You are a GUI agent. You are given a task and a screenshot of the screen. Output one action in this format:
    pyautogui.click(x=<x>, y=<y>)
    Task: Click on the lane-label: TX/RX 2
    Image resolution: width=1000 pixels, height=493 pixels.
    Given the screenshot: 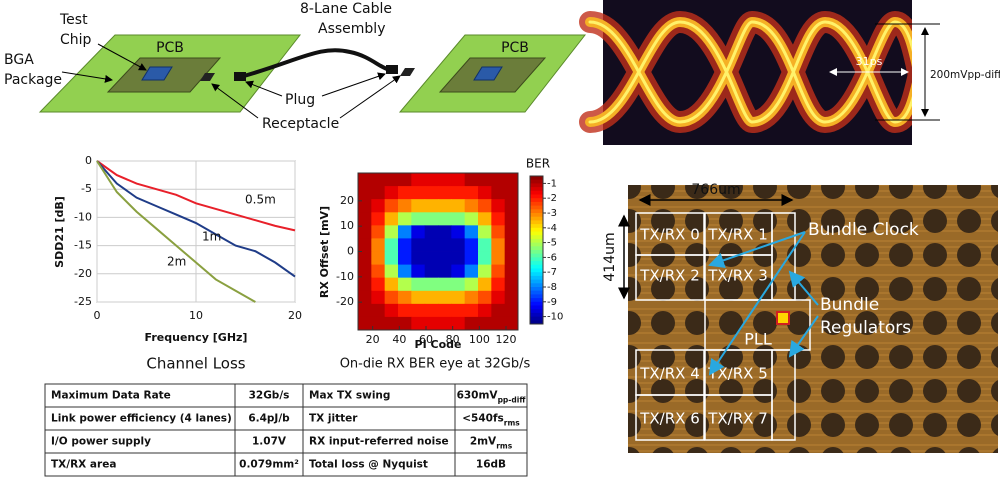 What is the action you would take?
    pyautogui.click(x=669, y=276)
    